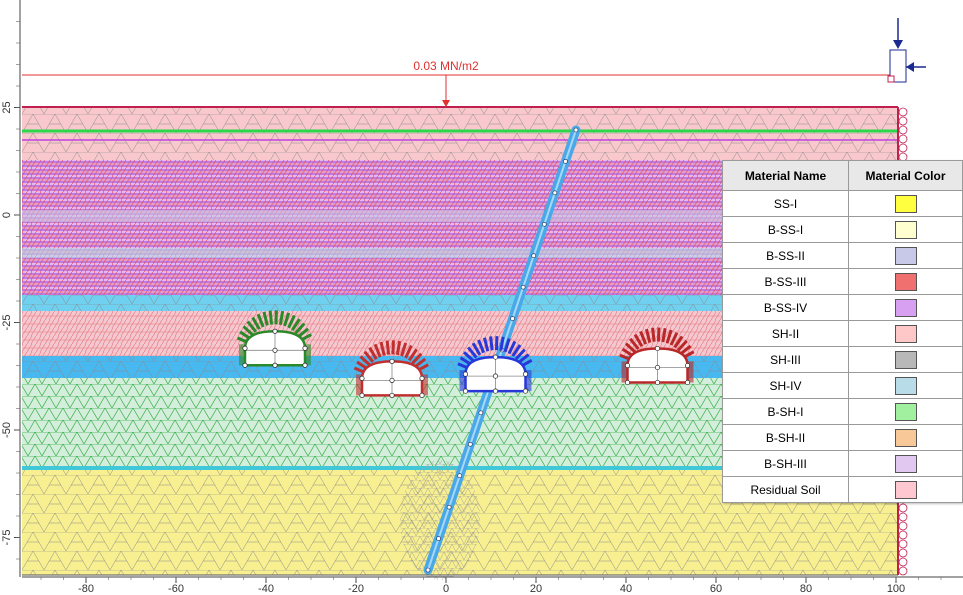  I want to click on y-axis: 25 0 -25 -50 -75, so click(11, 288).